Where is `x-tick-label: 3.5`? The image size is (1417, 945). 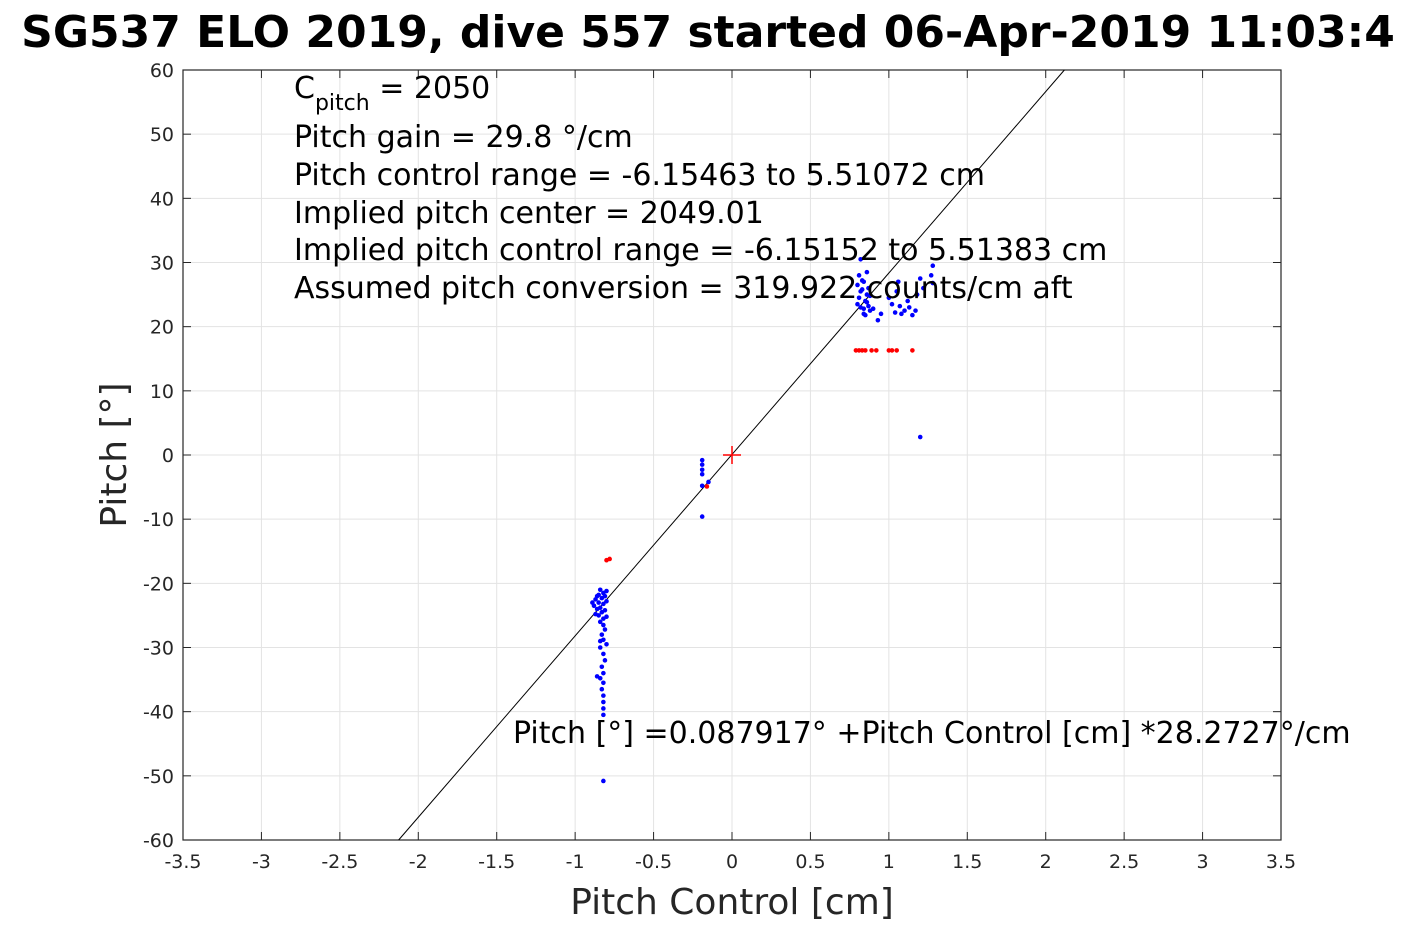 x-tick-label: 3.5 is located at coordinates (1281, 862).